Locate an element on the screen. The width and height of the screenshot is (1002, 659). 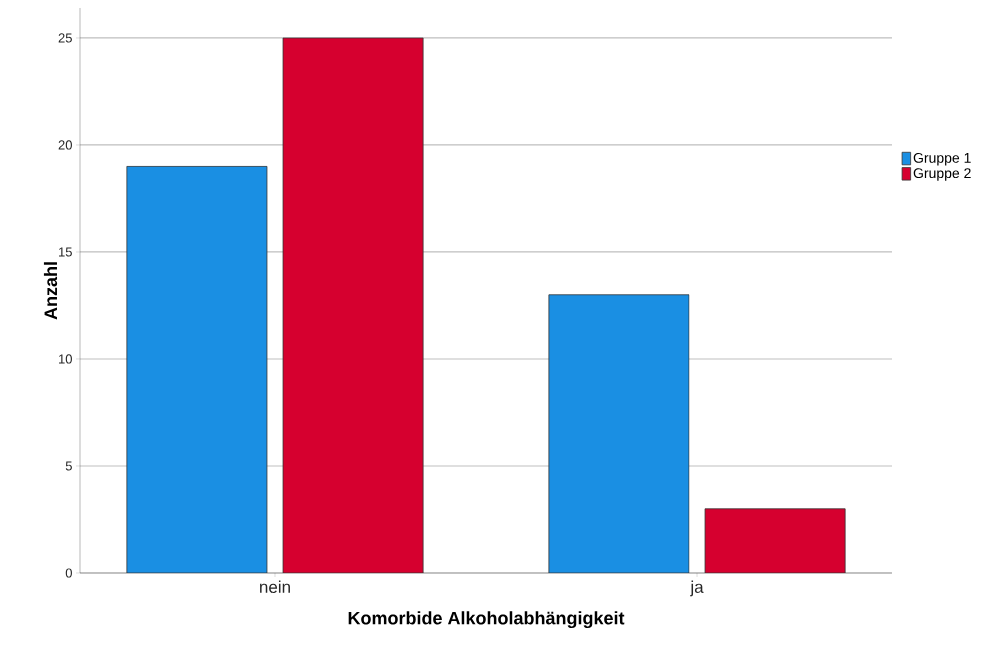
x-tick-label: nein is located at coordinates (275, 587).